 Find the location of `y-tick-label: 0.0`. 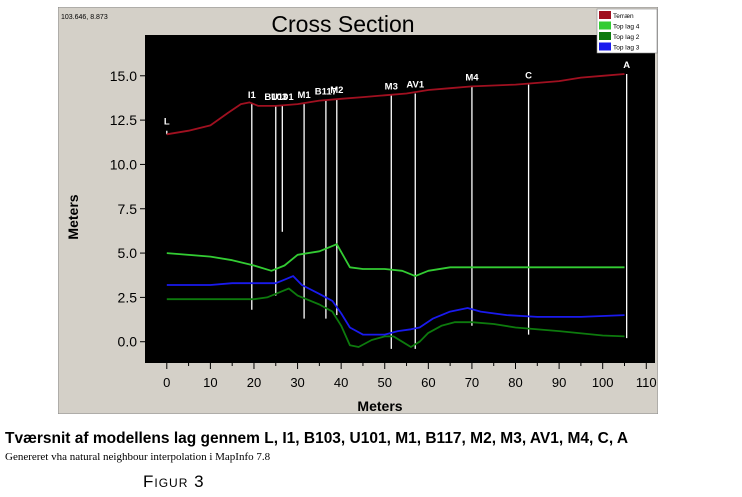

y-tick-label: 0.0 is located at coordinates (128, 342).